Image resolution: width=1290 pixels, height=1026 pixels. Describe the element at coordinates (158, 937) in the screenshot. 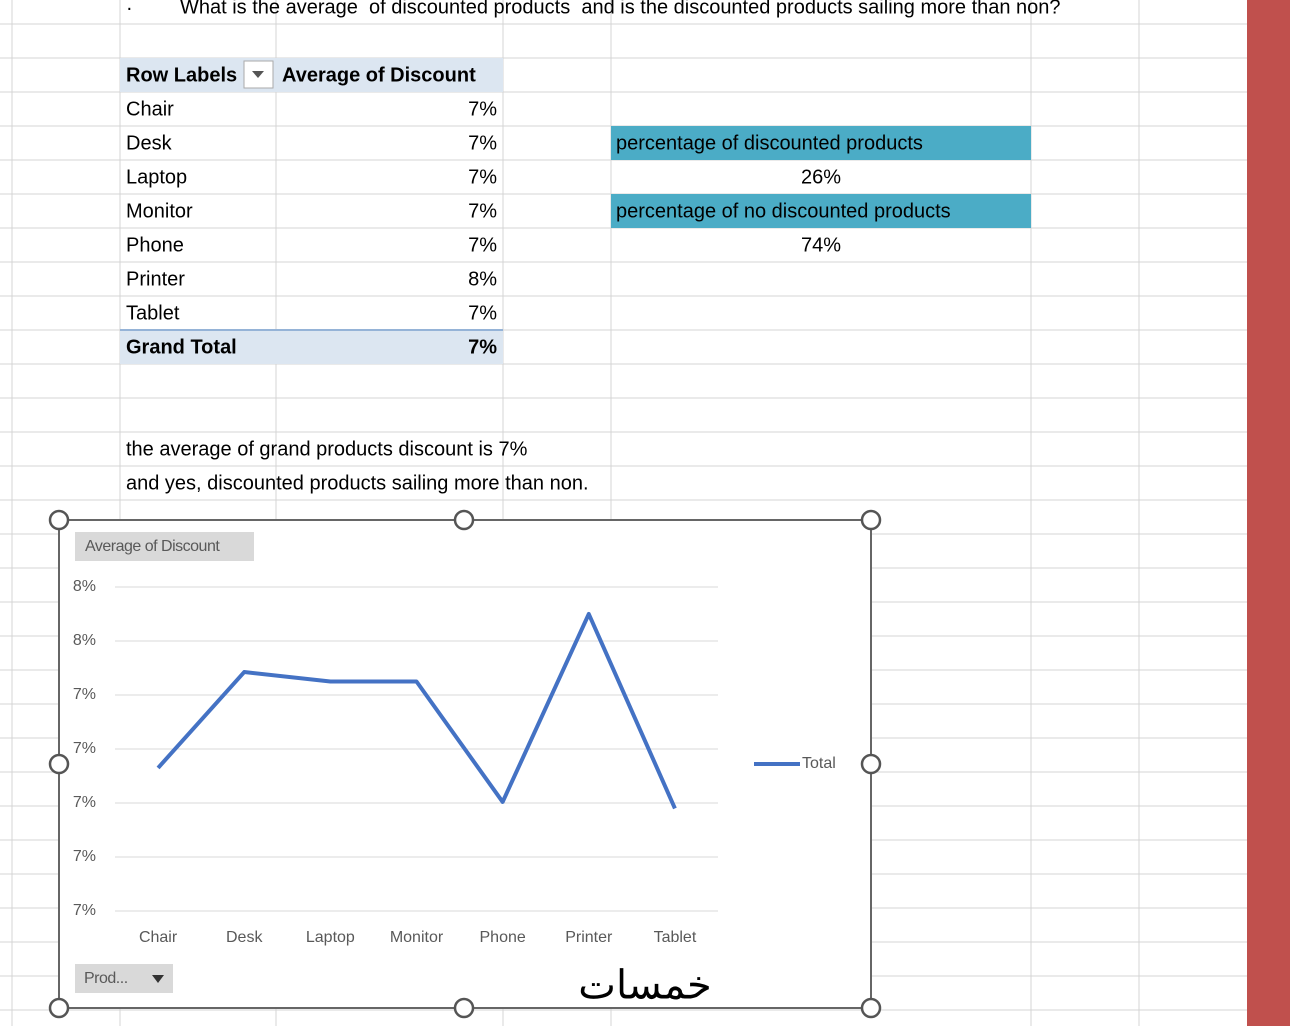

I see `x-tick-label: Chair` at that location.